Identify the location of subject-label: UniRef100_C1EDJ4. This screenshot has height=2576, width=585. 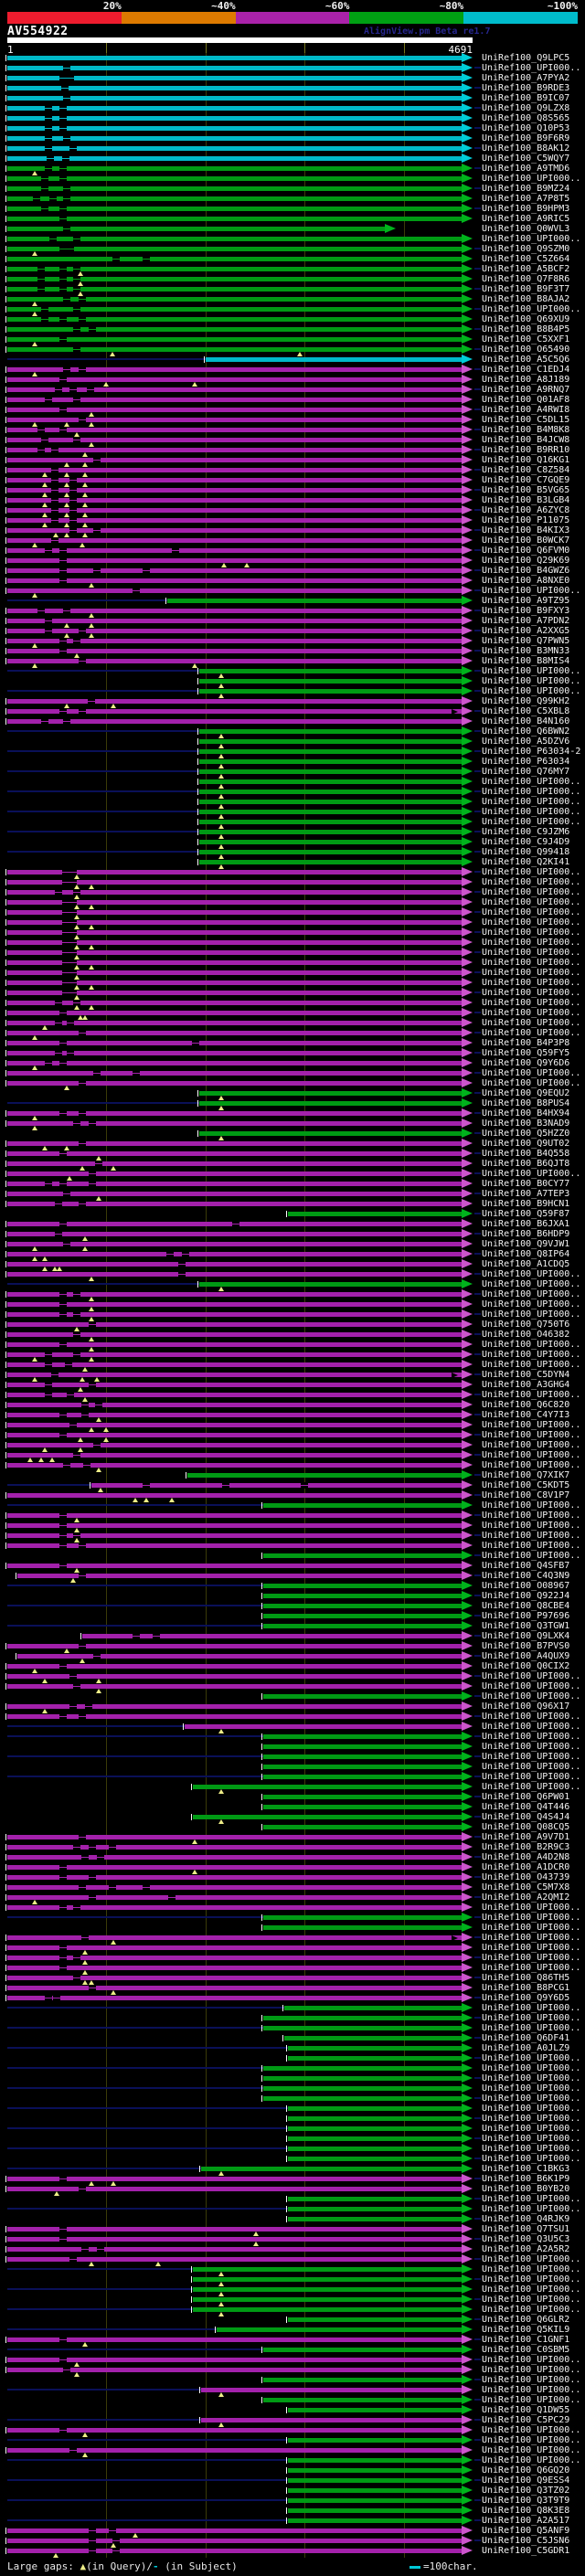
(526, 370).